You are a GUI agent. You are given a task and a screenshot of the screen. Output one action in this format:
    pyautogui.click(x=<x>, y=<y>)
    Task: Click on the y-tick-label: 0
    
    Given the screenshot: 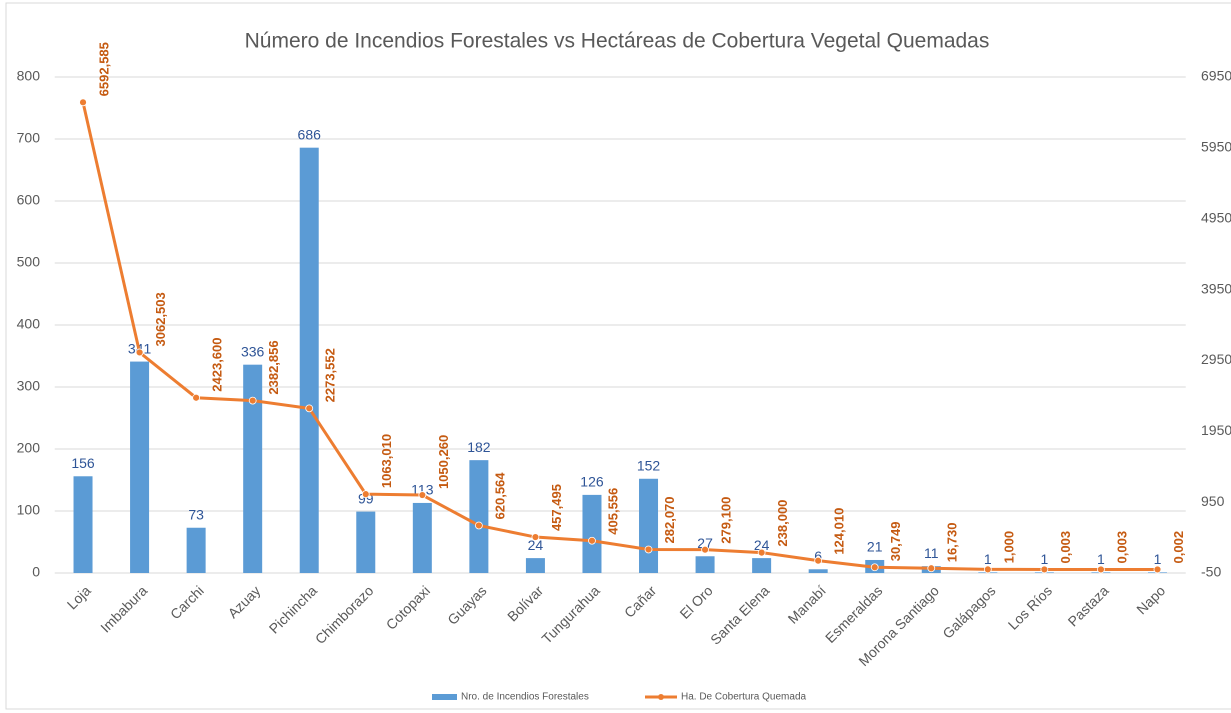 What is the action you would take?
    pyautogui.click(x=36, y=572)
    